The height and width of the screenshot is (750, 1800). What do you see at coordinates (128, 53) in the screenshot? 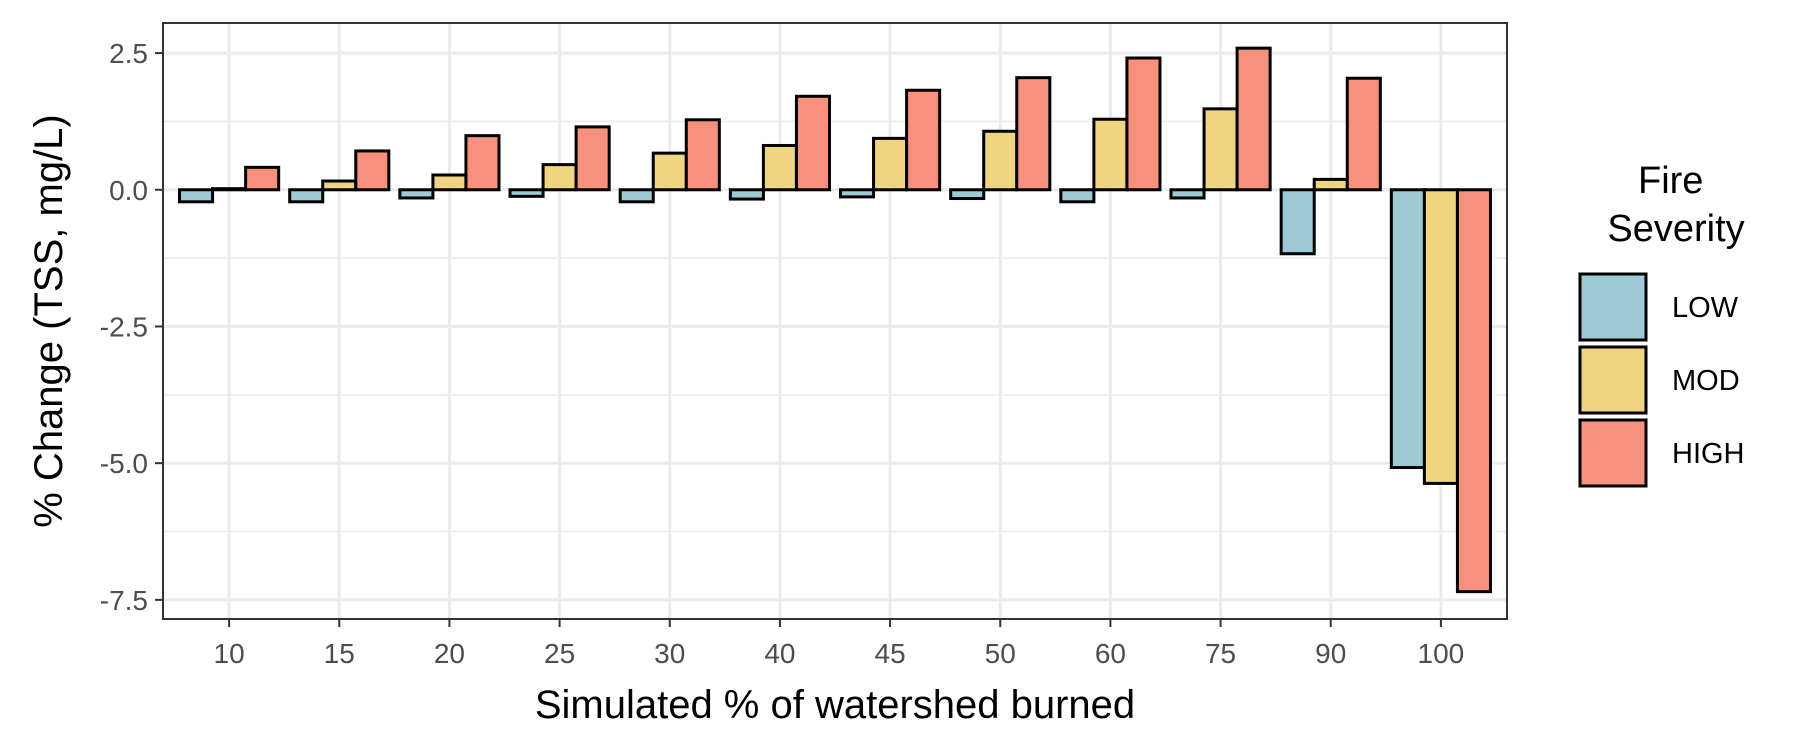
I see `y-tick-label: 2.5` at bounding box center [128, 53].